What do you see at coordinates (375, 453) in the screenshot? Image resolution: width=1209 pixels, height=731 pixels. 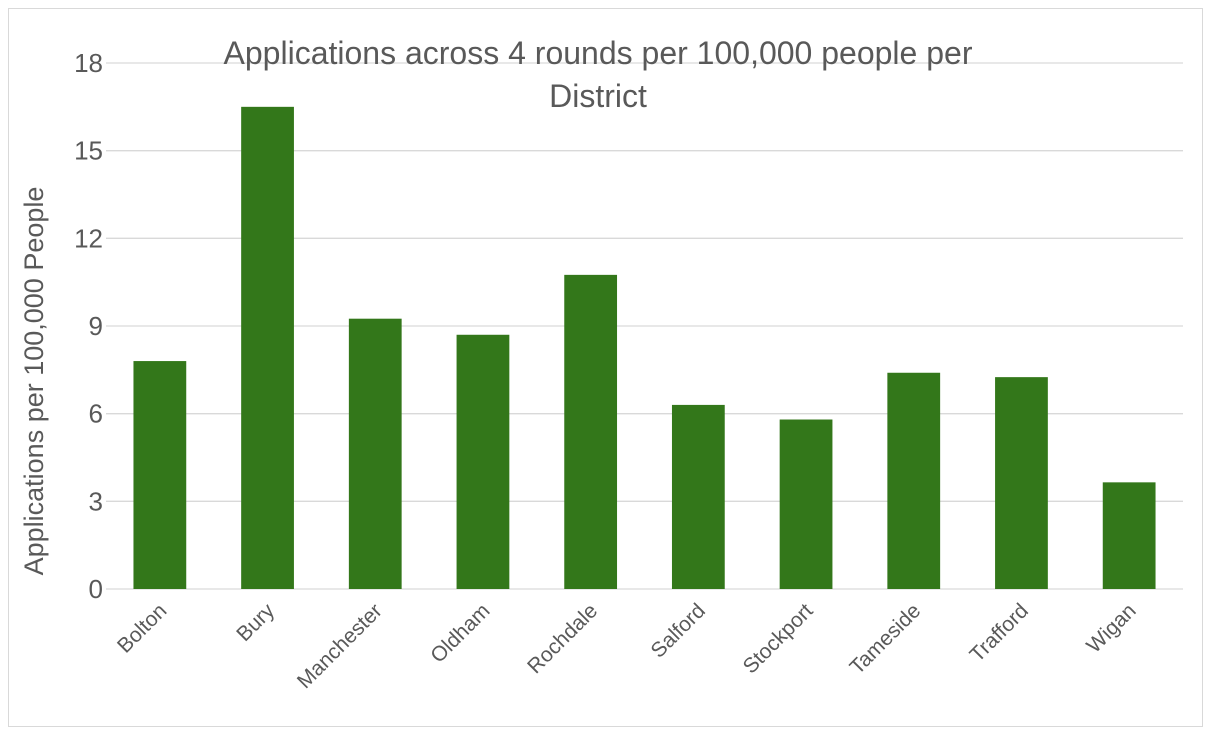 I see `bar-manchester` at bounding box center [375, 453].